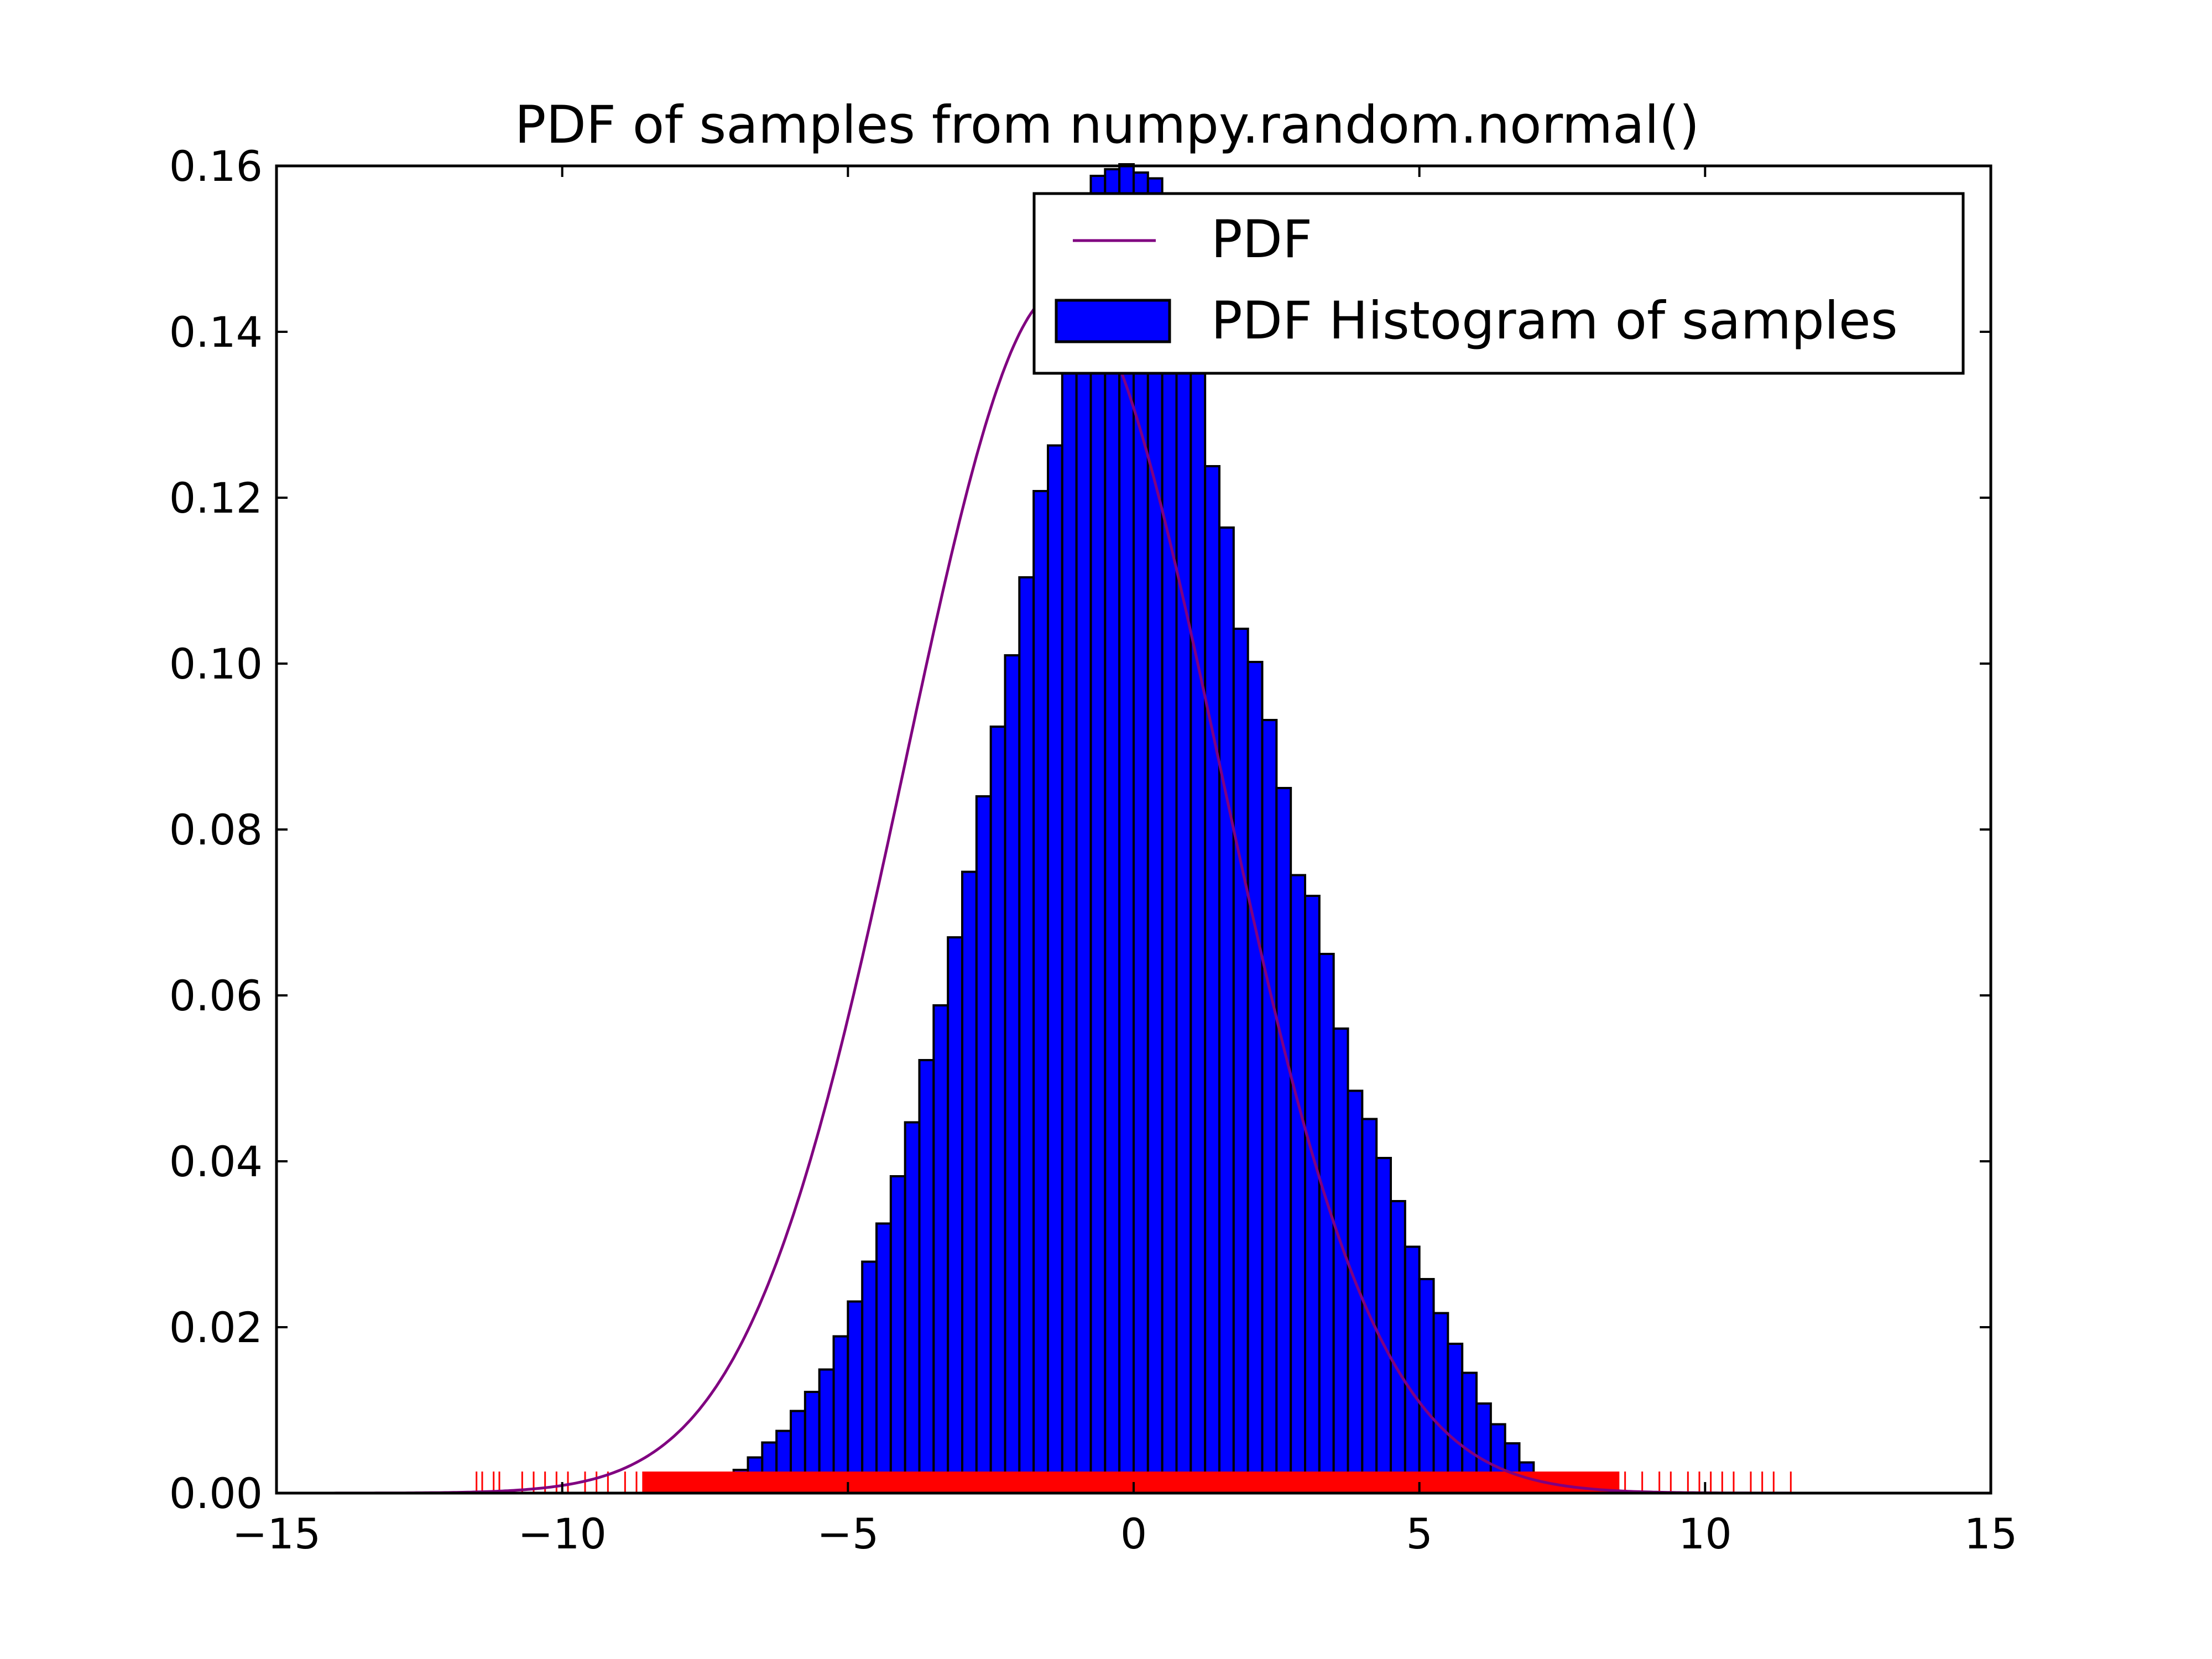 The height and width of the screenshot is (1659, 2212). What do you see at coordinates (216, 167) in the screenshot?
I see `y-tick-label: 0.16` at bounding box center [216, 167].